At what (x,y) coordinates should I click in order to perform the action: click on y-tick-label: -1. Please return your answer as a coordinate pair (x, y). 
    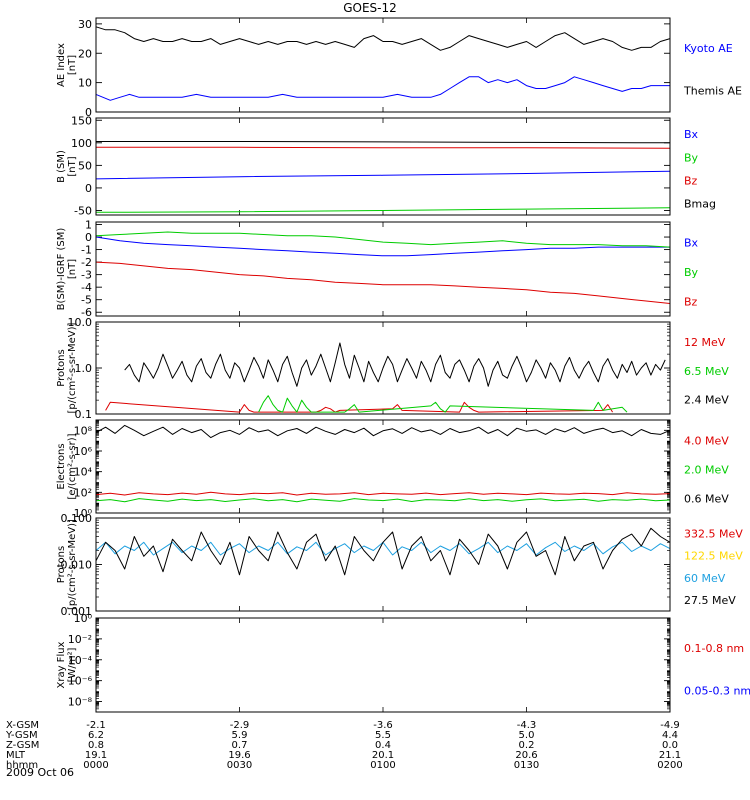
    Looking at the image, I should click on (86, 250).